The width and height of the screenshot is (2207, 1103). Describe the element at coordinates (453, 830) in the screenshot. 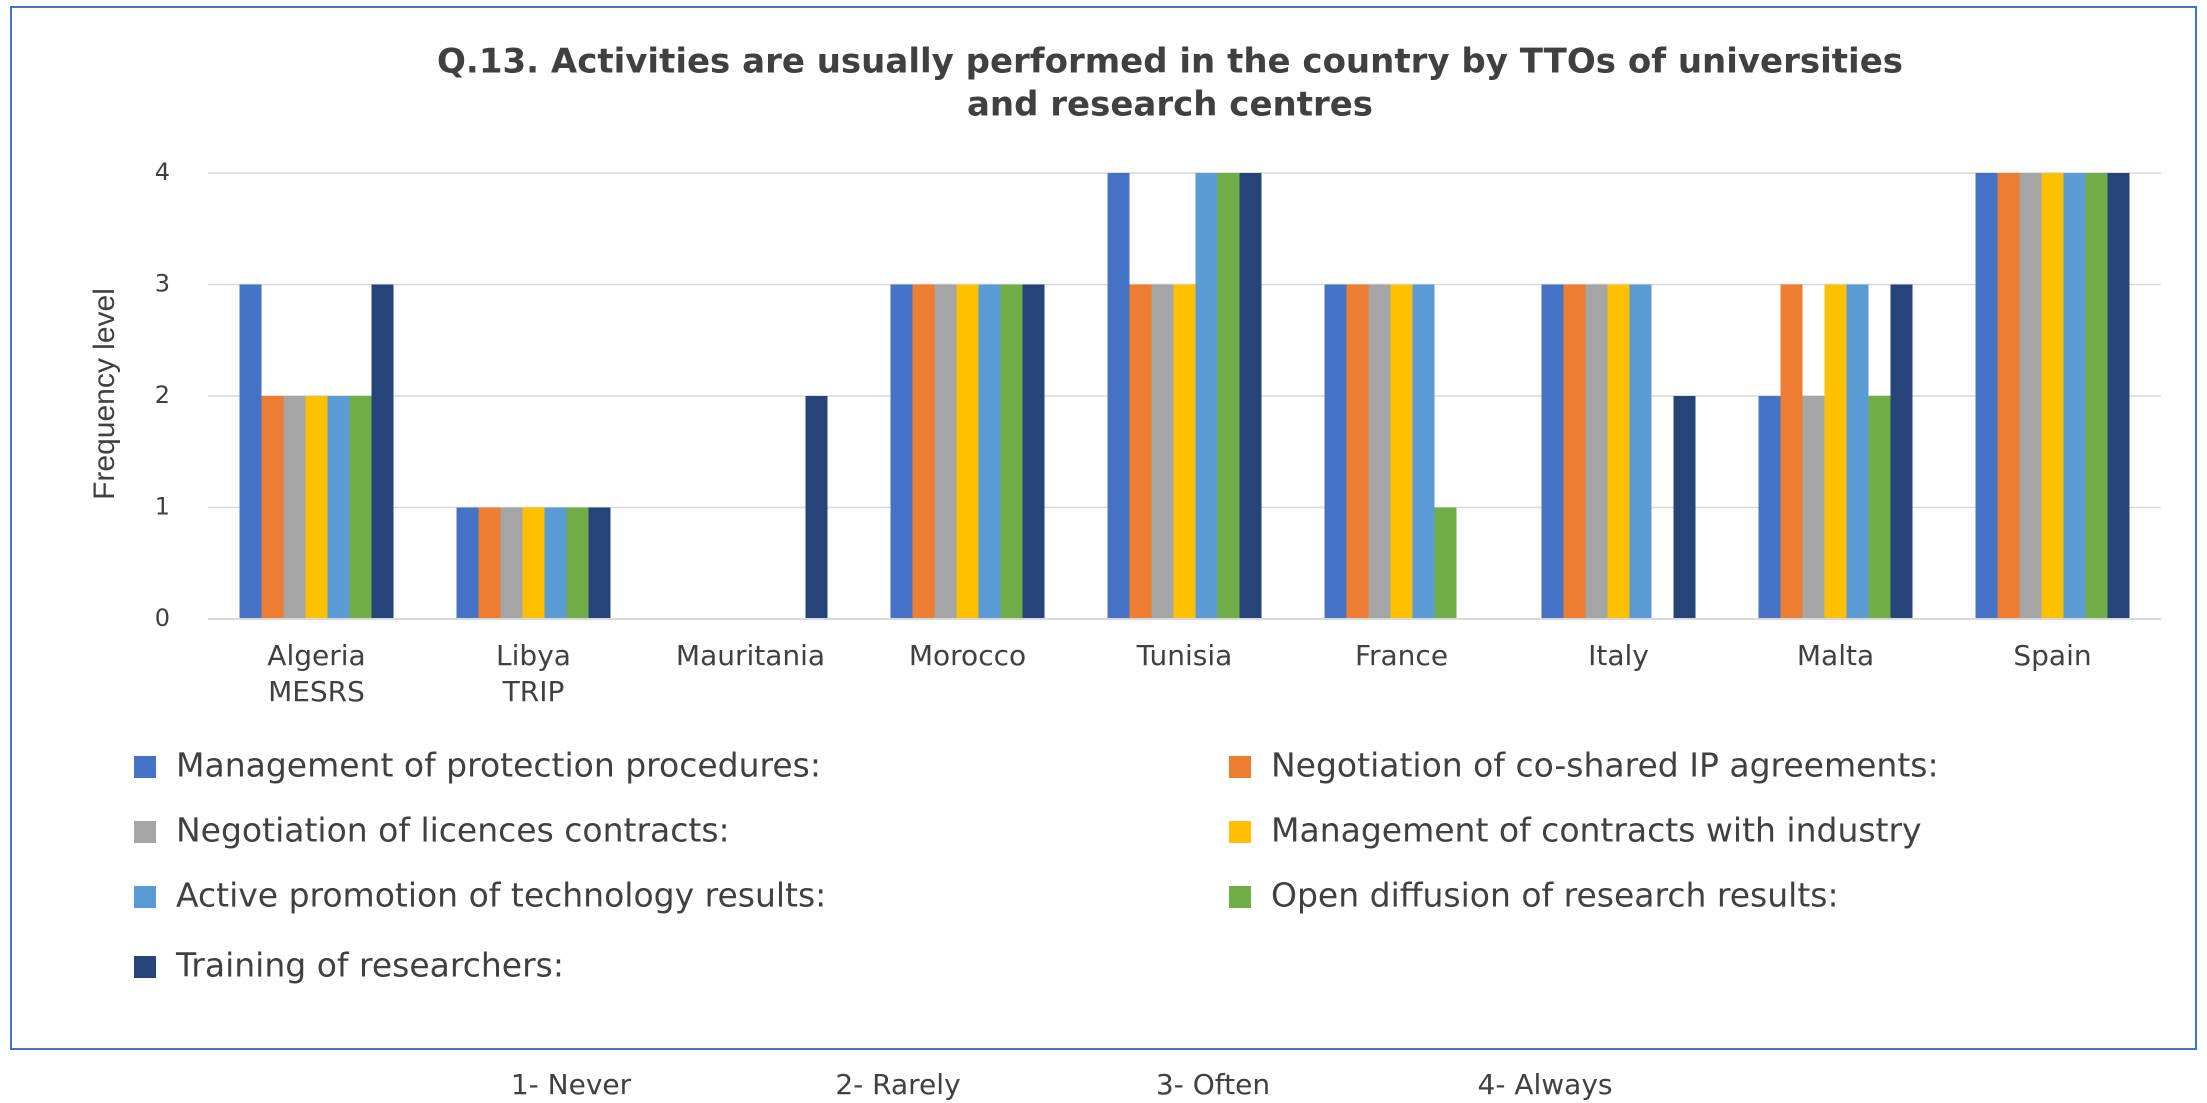

I see `legend-label: Negotiation of licences contracts:` at that location.